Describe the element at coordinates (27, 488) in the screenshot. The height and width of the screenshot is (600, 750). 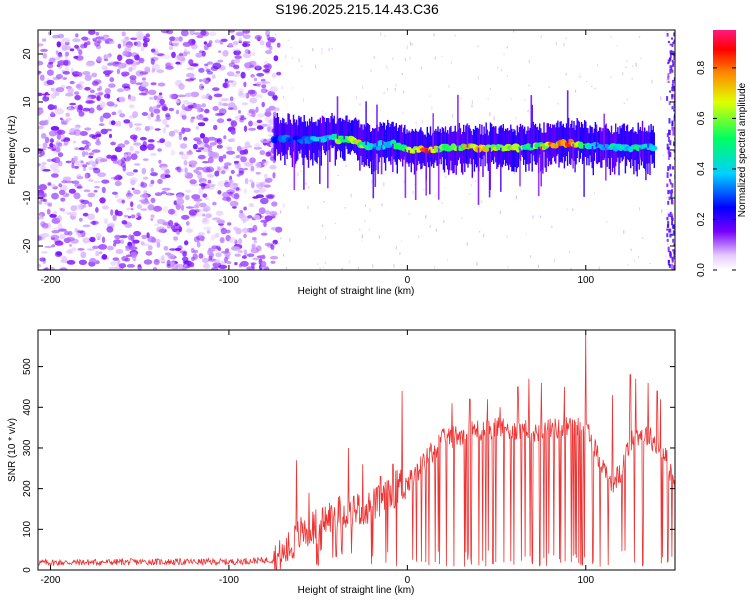
I see `y-tick-label: 200` at that location.